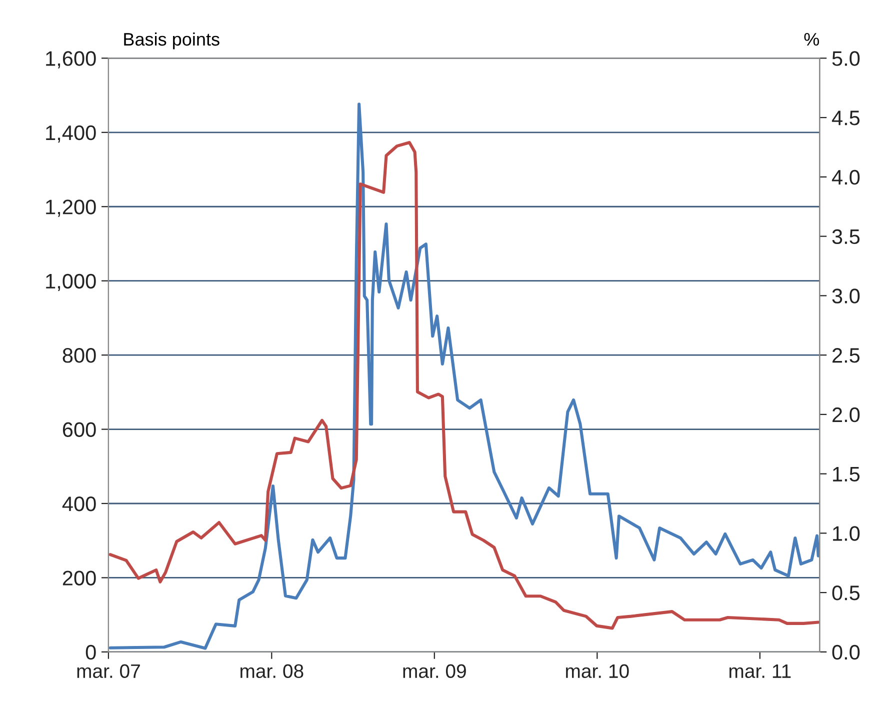 The height and width of the screenshot is (701, 889). I want to click on x-tick-label: mar. 07, so click(108, 671).